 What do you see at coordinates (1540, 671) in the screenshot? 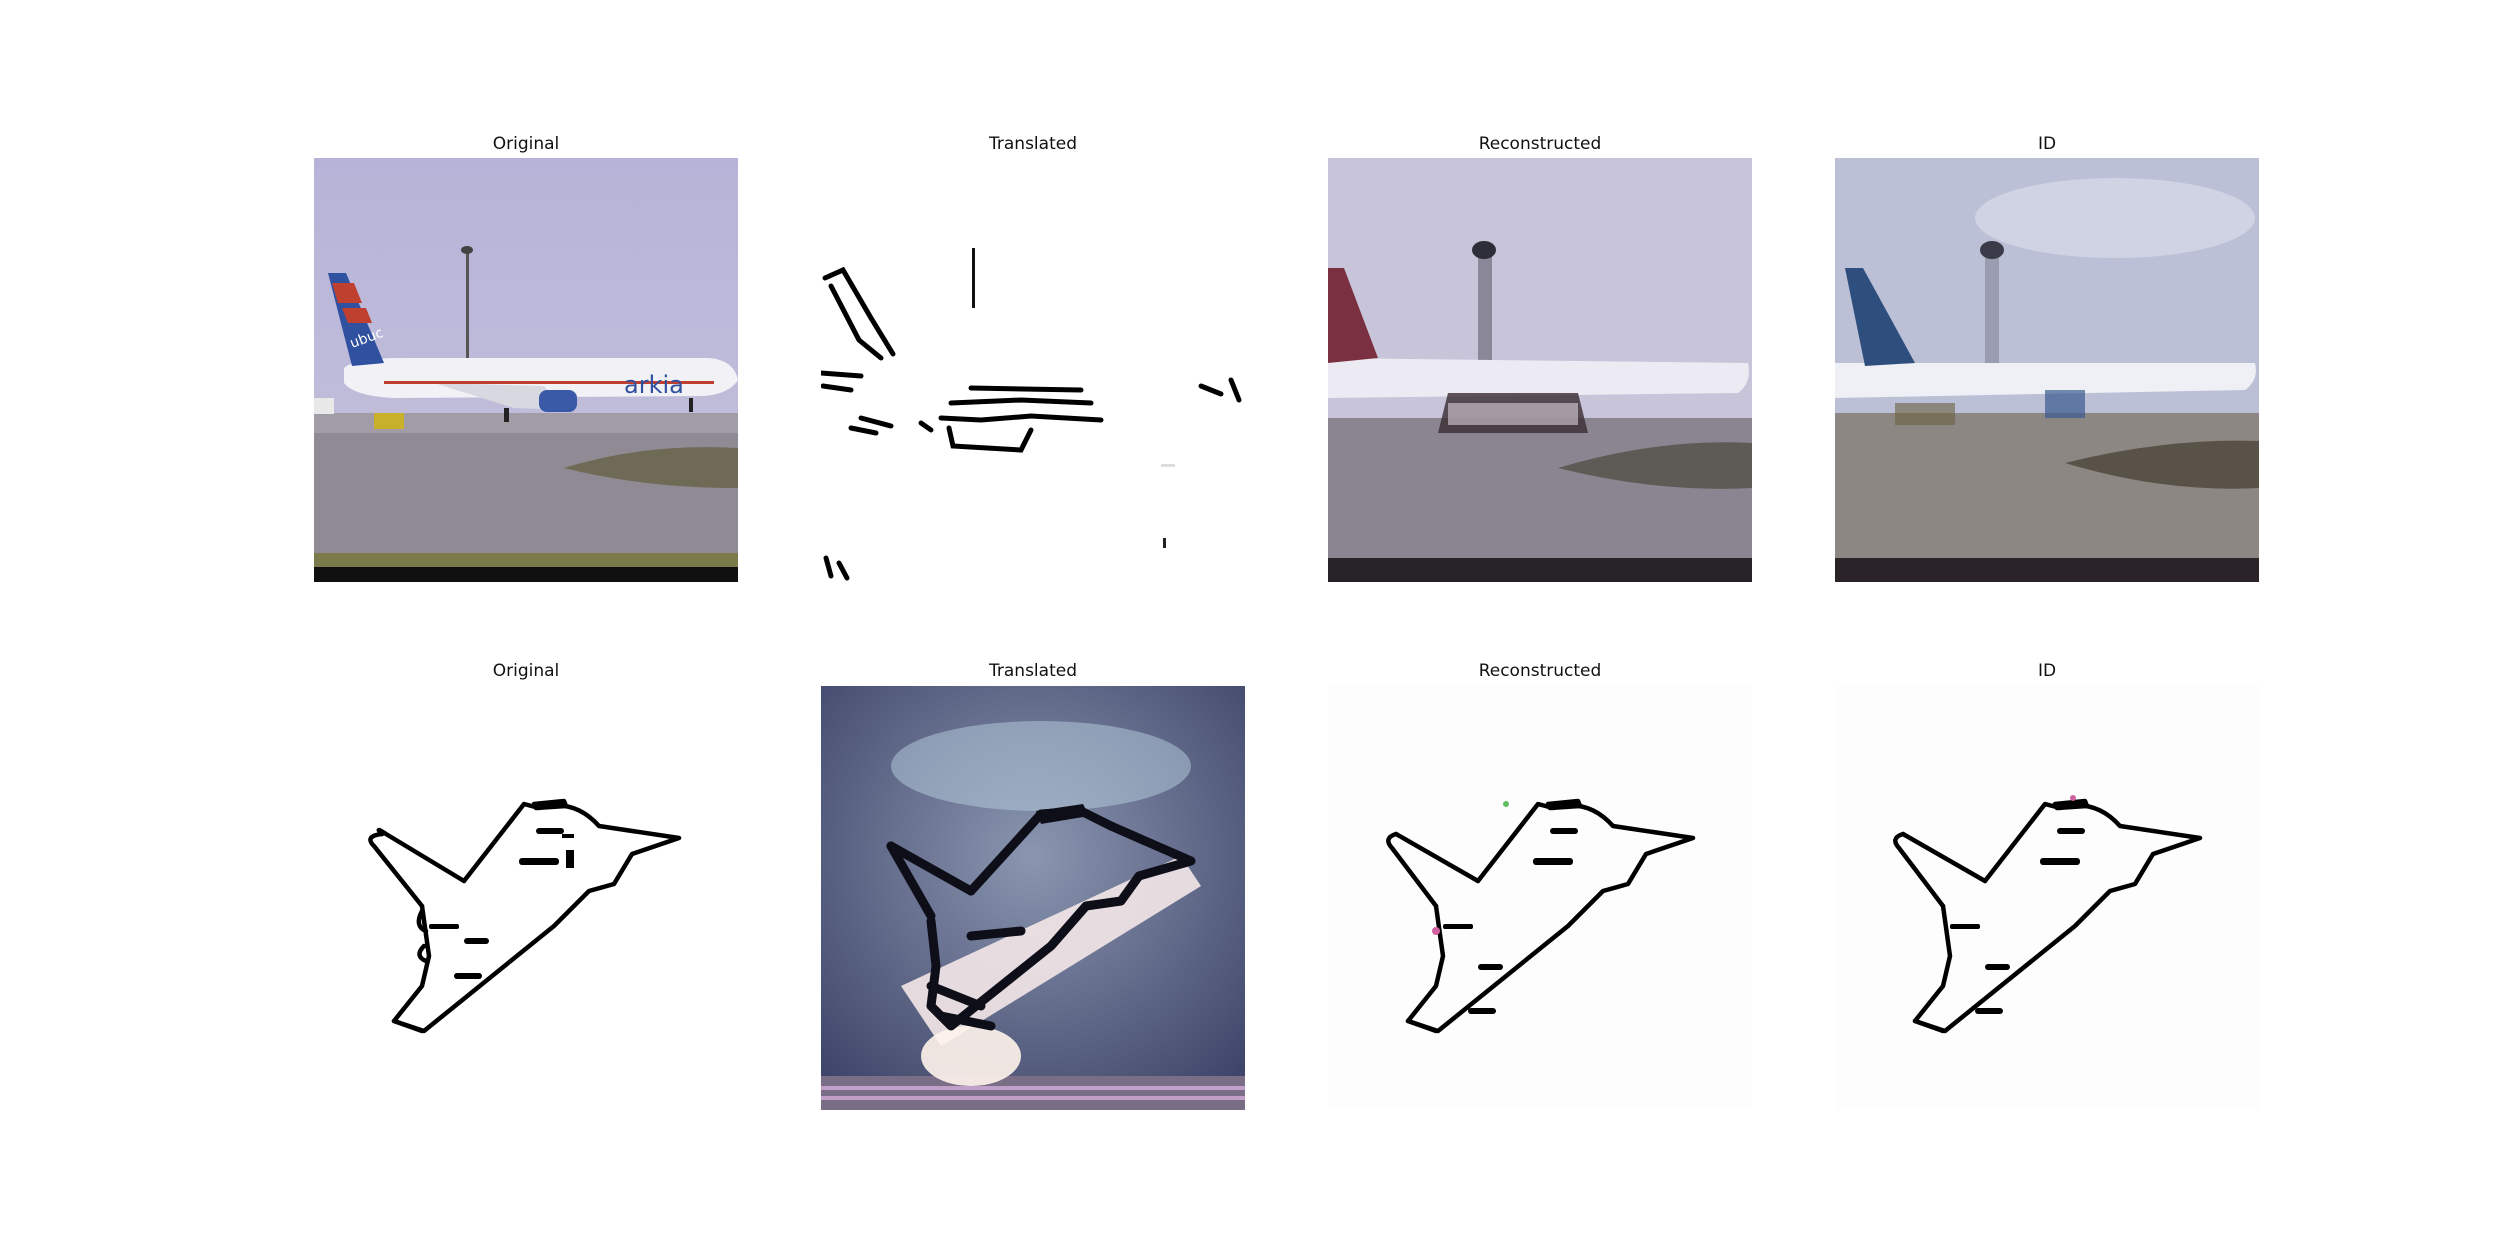
I see `panel-title-reconstructed-2: Reconstructed` at bounding box center [1540, 671].